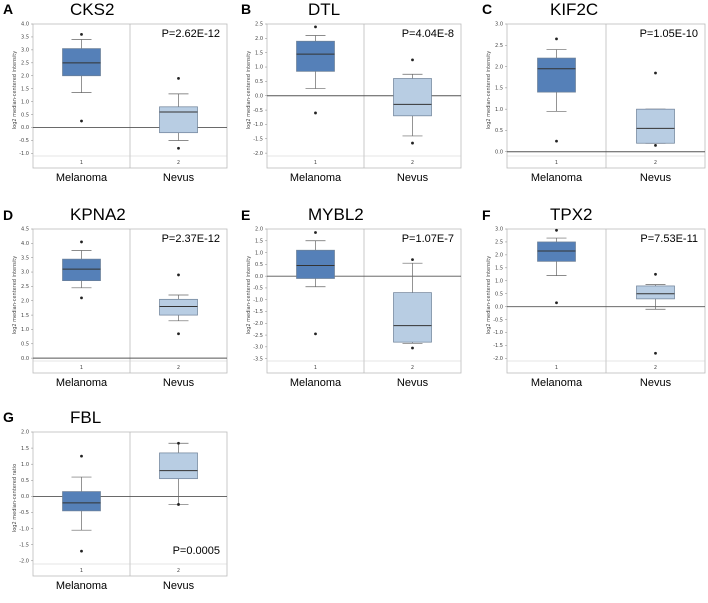  I want to click on y-tick-label: -2.5, so click(258, 336).